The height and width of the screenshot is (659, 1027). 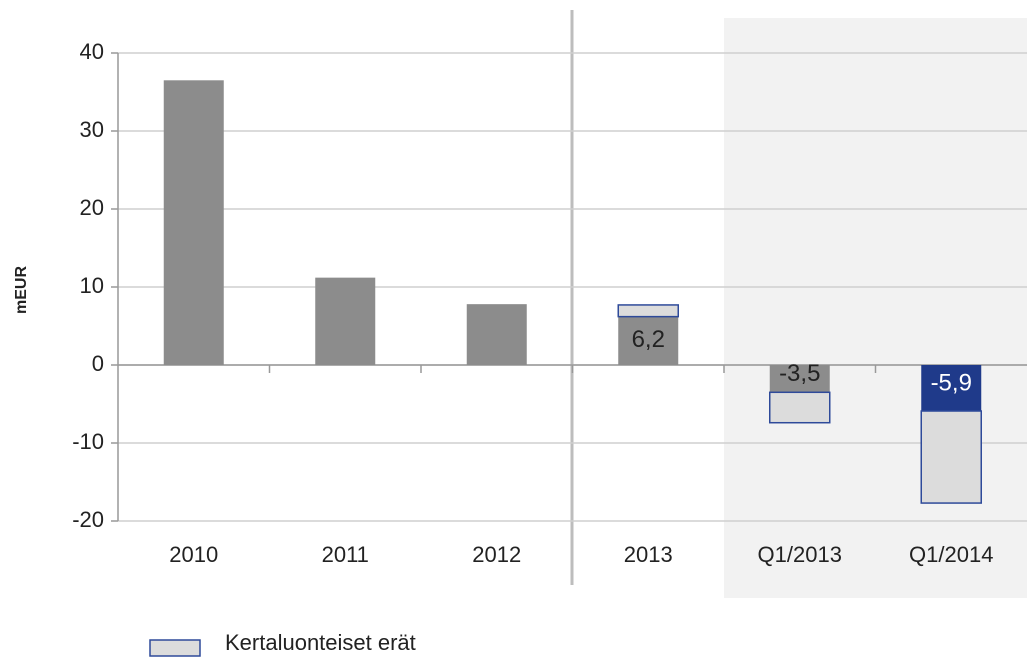 I want to click on legend-label: Kertaluonteiset erät, so click(x=320, y=642).